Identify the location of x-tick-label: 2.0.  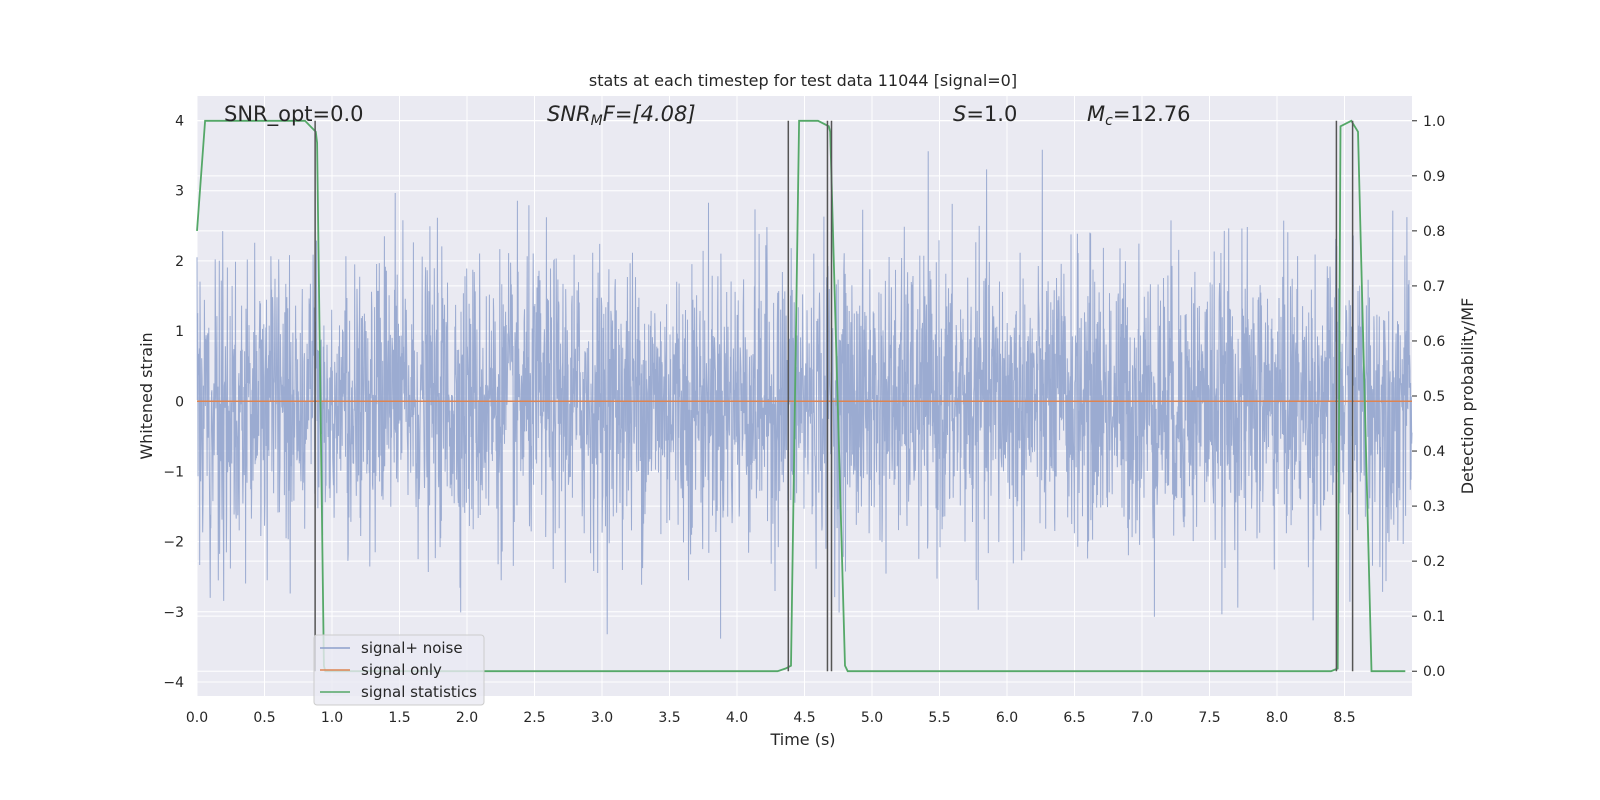
(467, 718).